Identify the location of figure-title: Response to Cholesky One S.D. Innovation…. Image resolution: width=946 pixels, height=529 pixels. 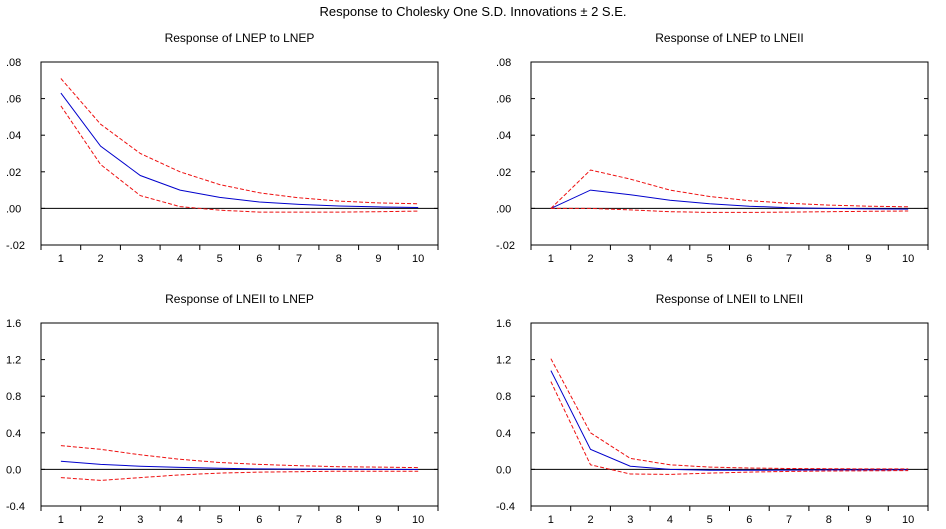
(473, 11).